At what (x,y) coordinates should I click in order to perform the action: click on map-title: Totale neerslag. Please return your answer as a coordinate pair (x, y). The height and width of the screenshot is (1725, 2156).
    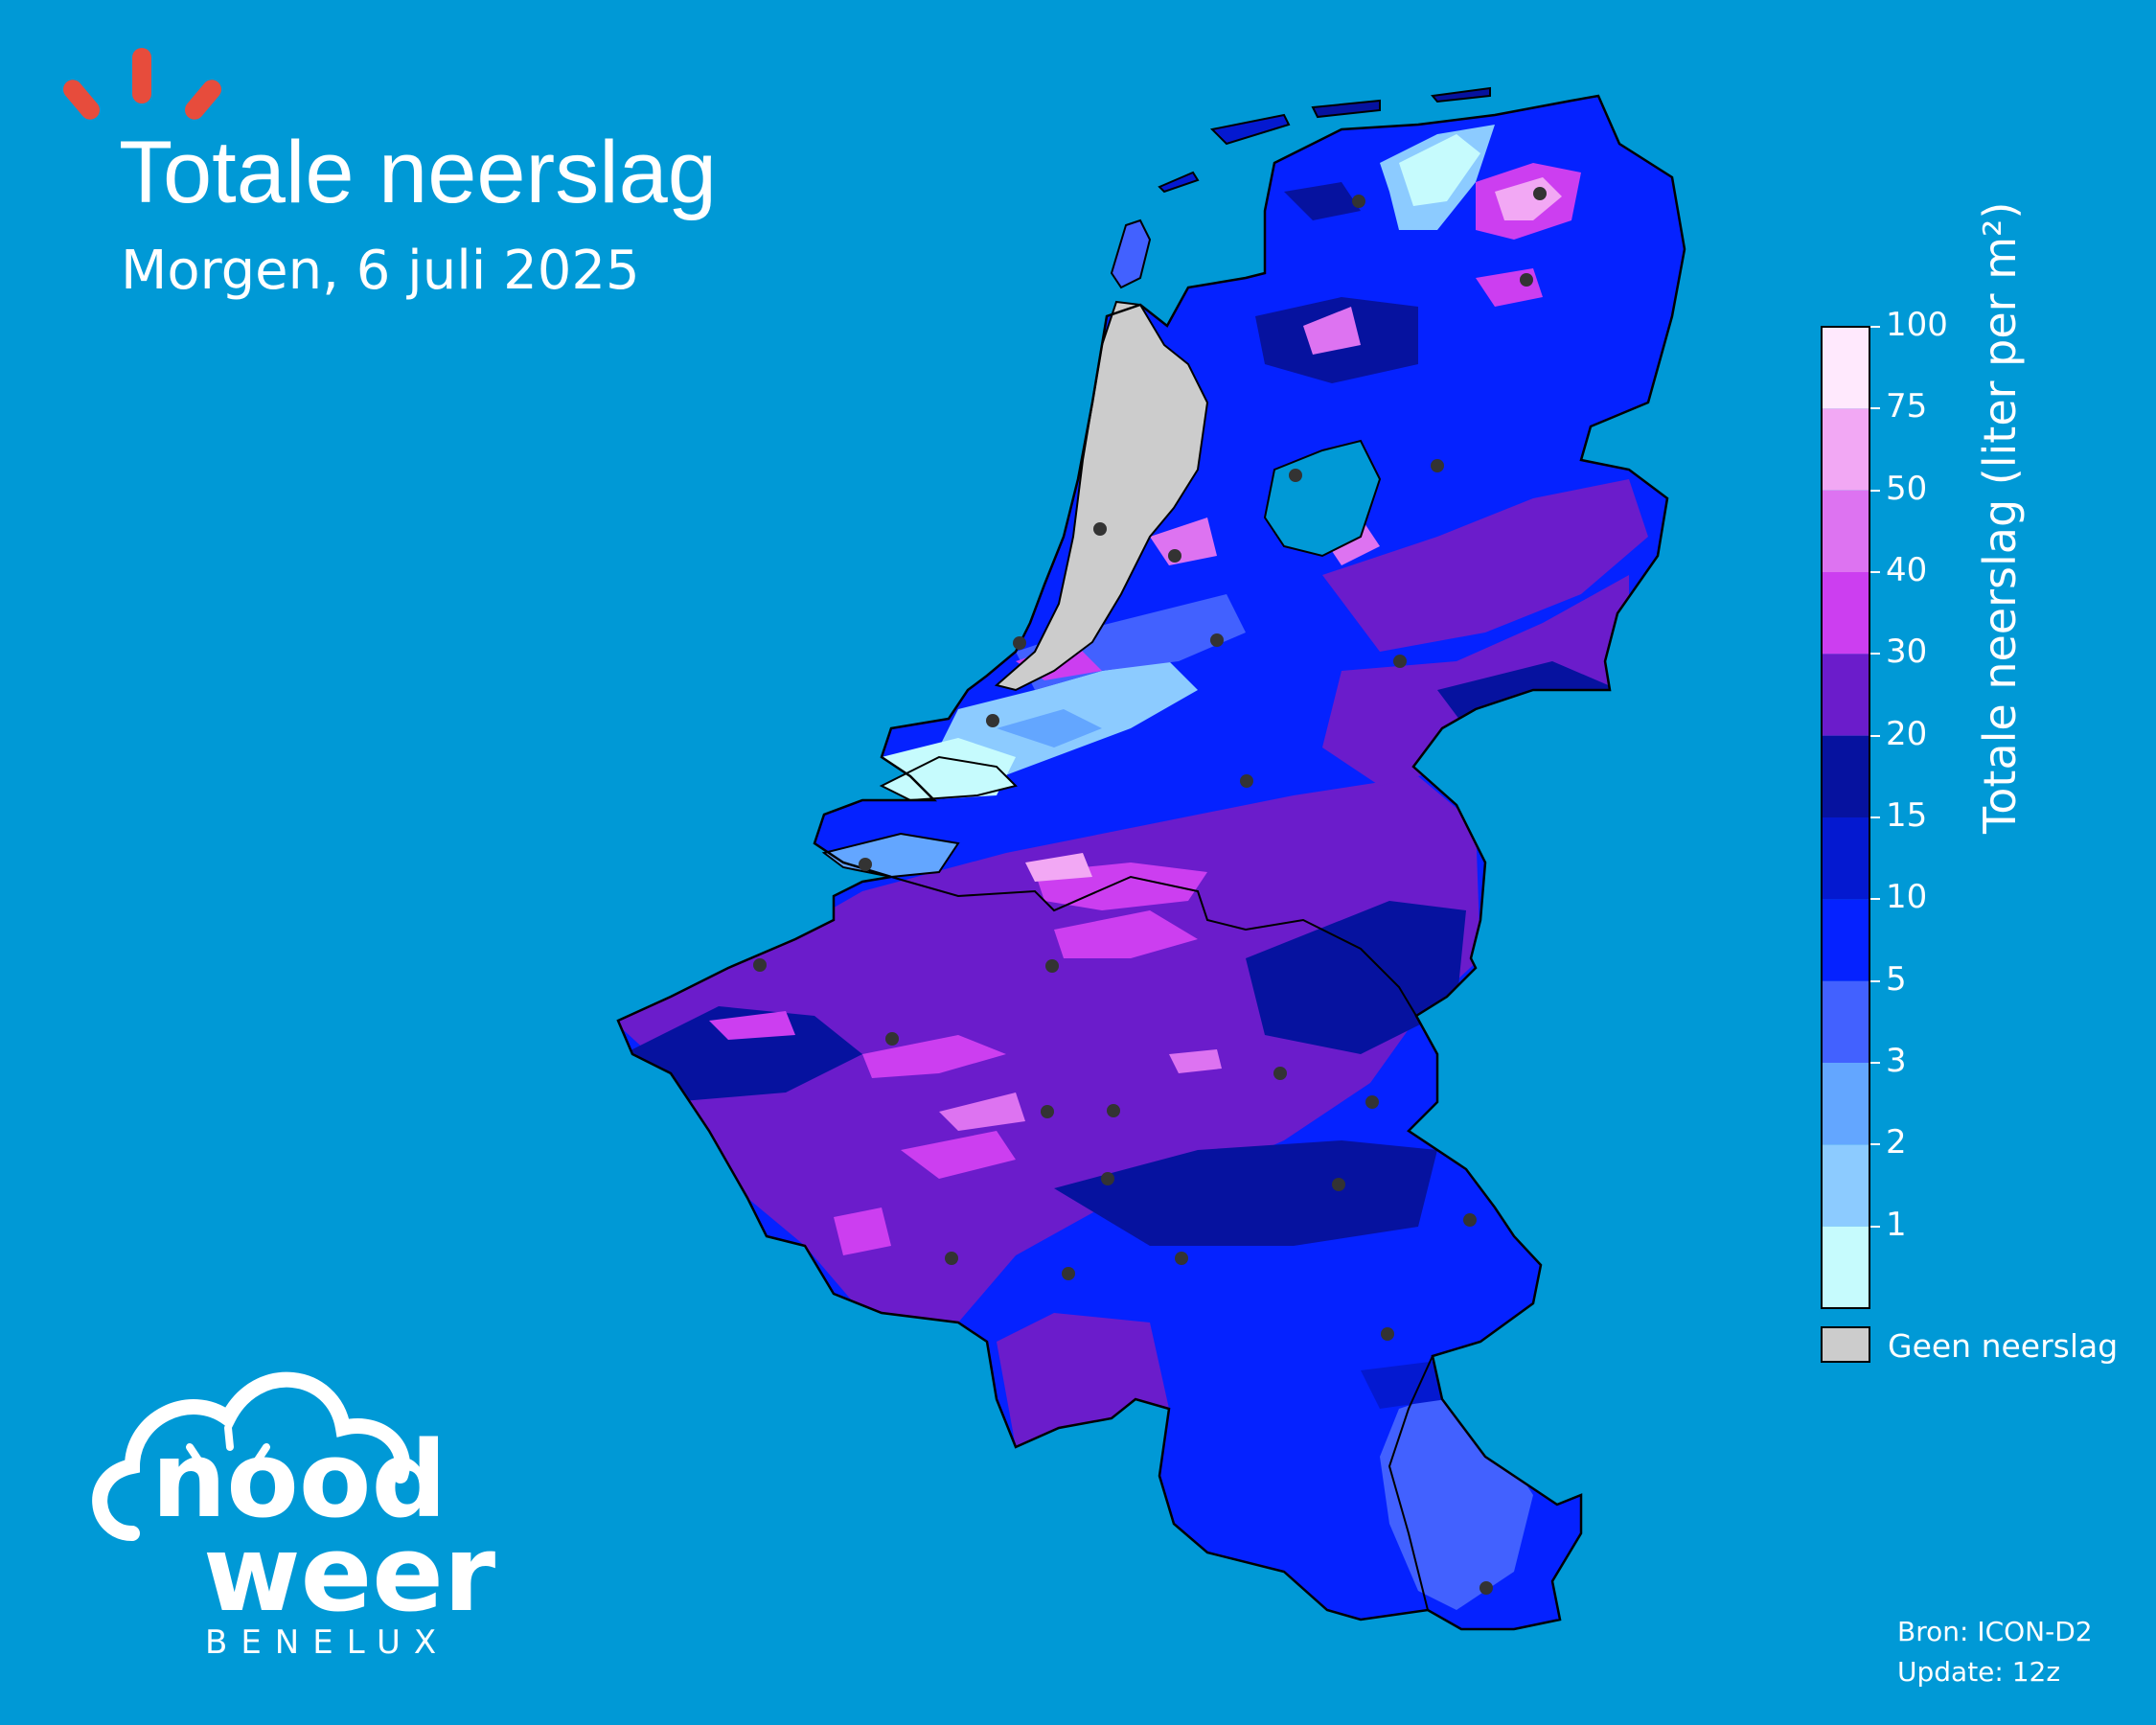
    Looking at the image, I should click on (418, 172).